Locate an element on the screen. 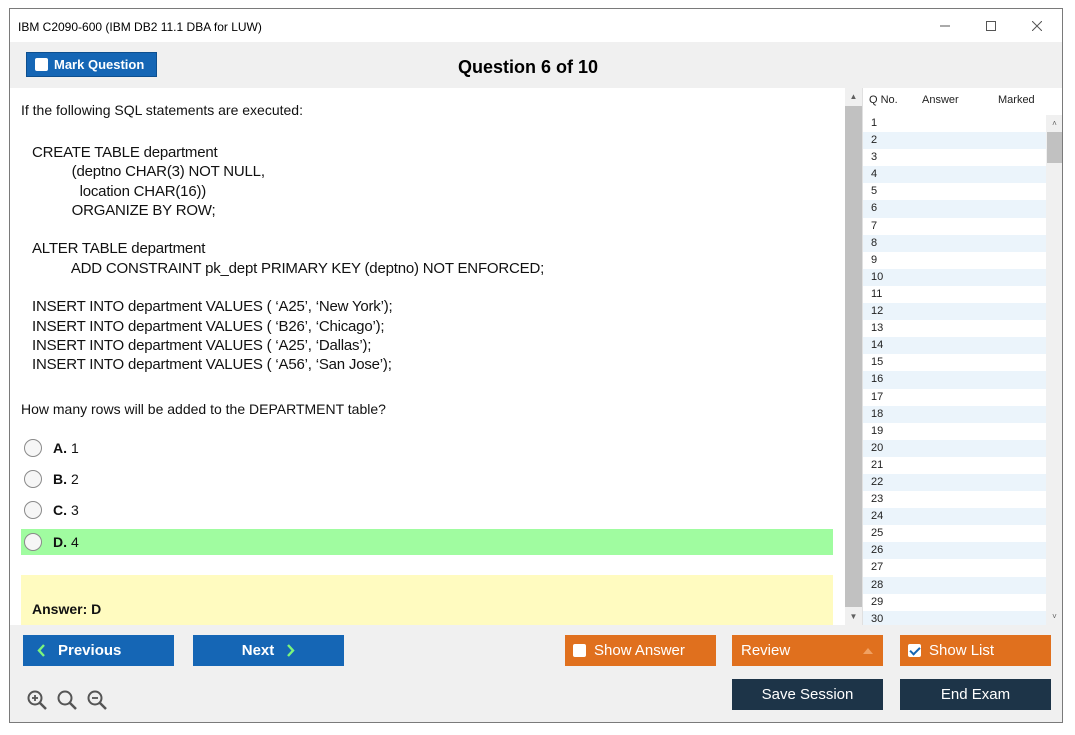 Image resolution: width=1075 pixels, height=735 pixels. option-c: C. 3 is located at coordinates (427, 510).